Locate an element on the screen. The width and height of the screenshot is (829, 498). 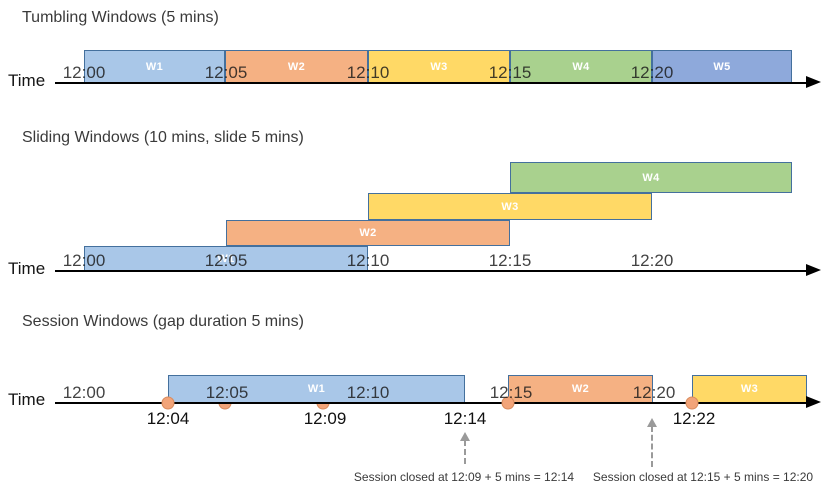
event-time-label: 12:04 is located at coordinates (168, 418).